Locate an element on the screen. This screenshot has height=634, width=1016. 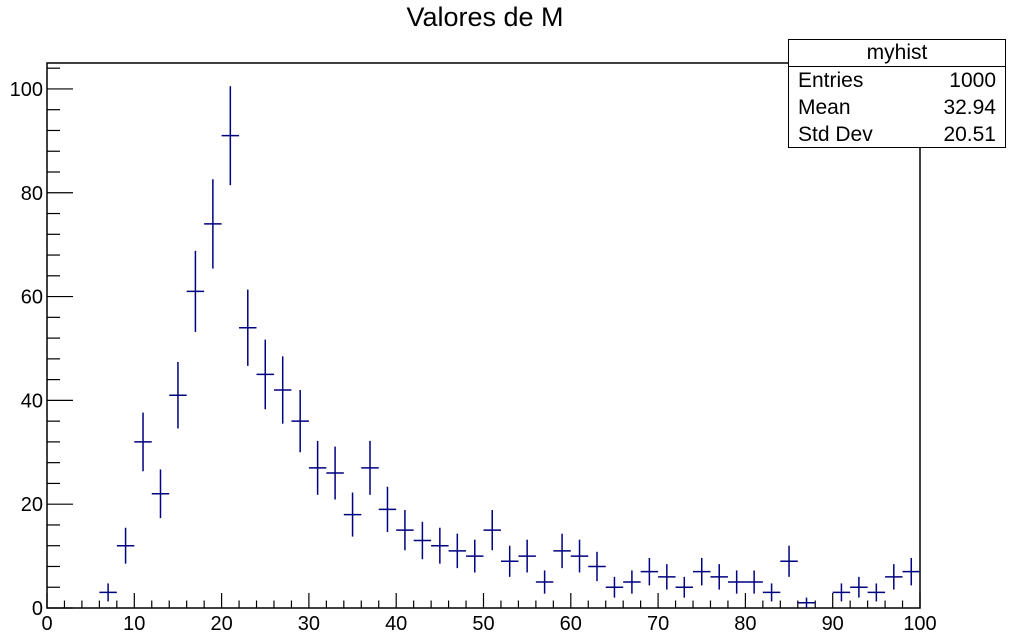
x-tick-label: 60 is located at coordinates (571, 623).